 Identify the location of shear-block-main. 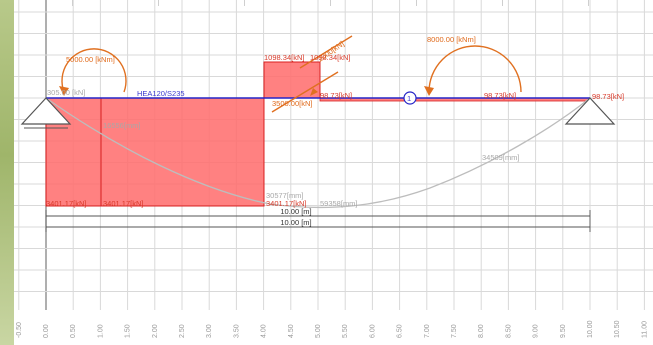
(155, 152).